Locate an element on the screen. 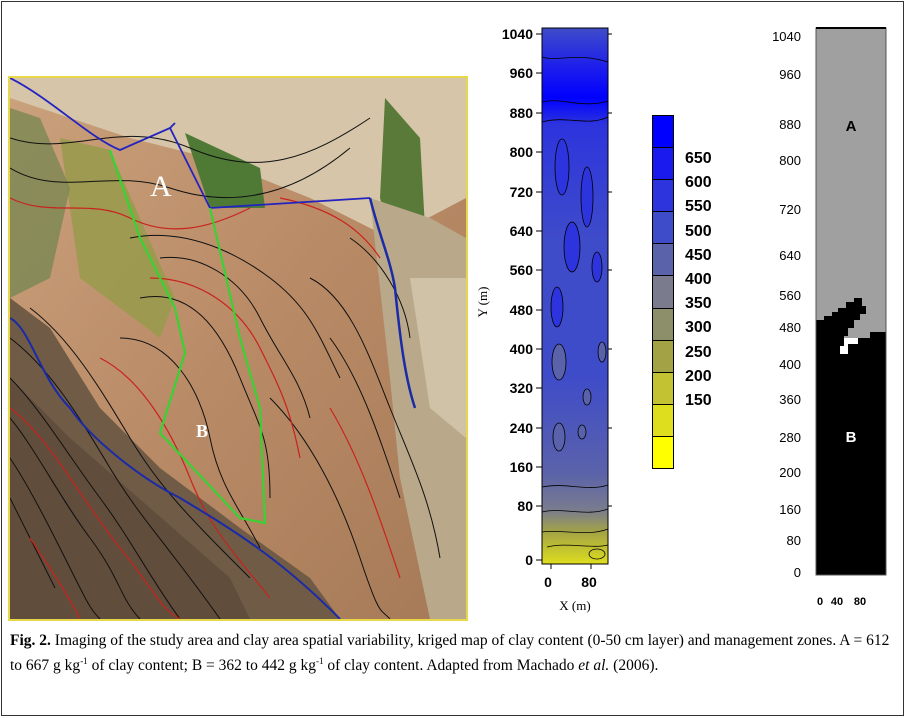 The width and height of the screenshot is (906, 718). legend-value: 150 is located at coordinates (698, 401).